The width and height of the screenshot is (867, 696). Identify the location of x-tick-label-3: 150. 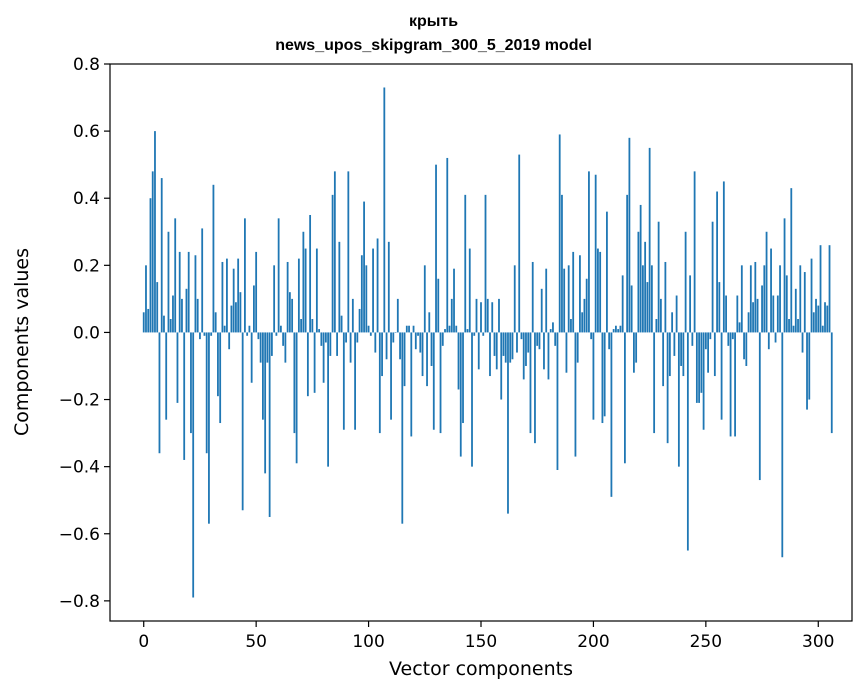
(481, 642).